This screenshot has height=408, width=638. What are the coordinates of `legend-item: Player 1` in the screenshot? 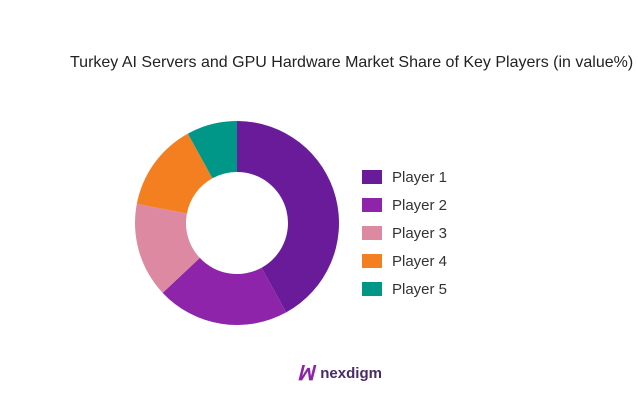 It's located at (404, 177).